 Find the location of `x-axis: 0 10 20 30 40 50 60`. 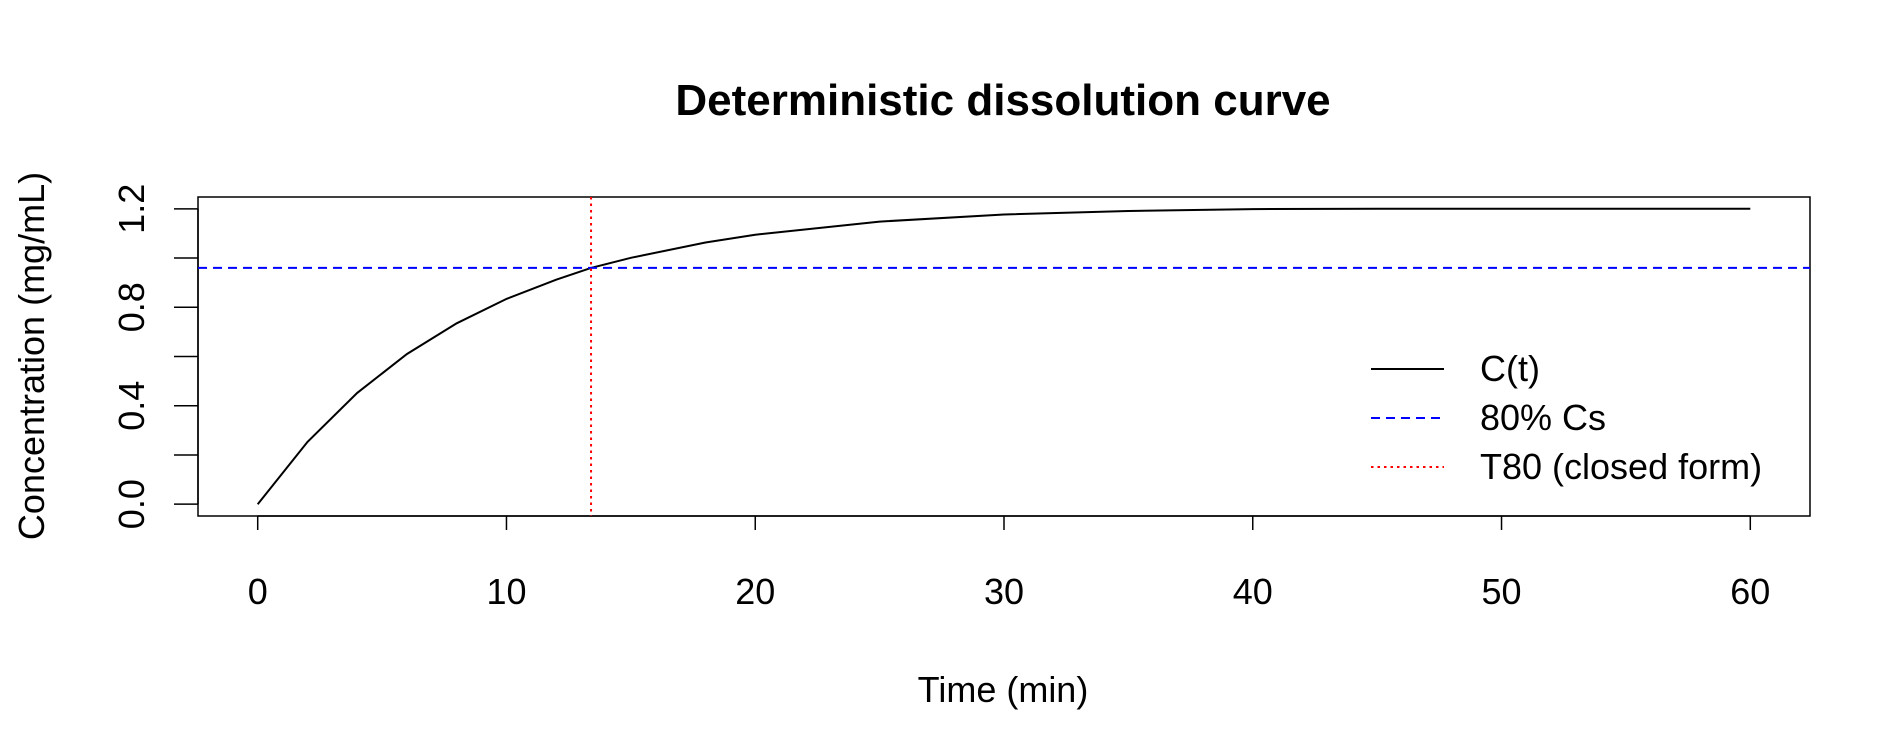

x-axis: 0 10 20 30 40 50 60 is located at coordinates (1009, 563).